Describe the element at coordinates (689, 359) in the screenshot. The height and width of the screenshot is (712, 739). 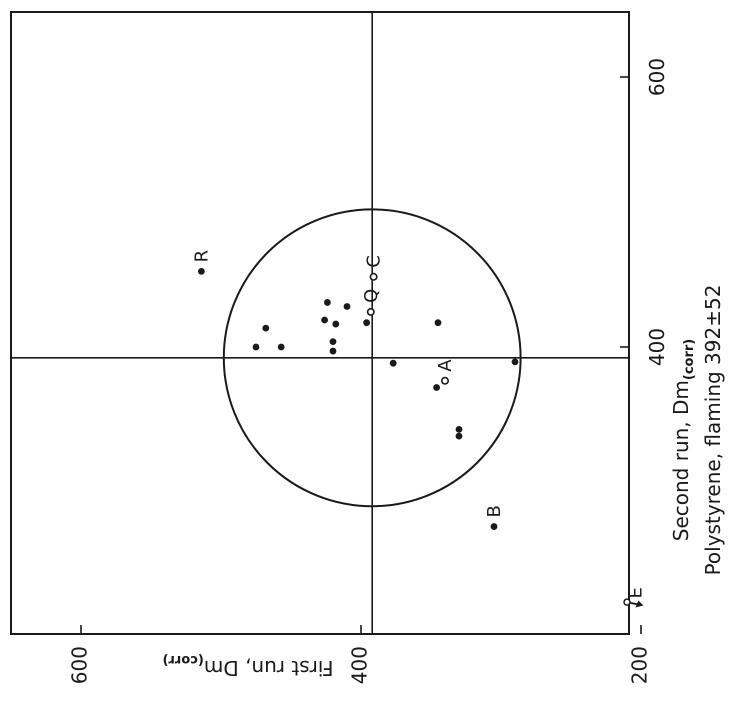
I see `x-axis-label-sub: (corr)` at that location.